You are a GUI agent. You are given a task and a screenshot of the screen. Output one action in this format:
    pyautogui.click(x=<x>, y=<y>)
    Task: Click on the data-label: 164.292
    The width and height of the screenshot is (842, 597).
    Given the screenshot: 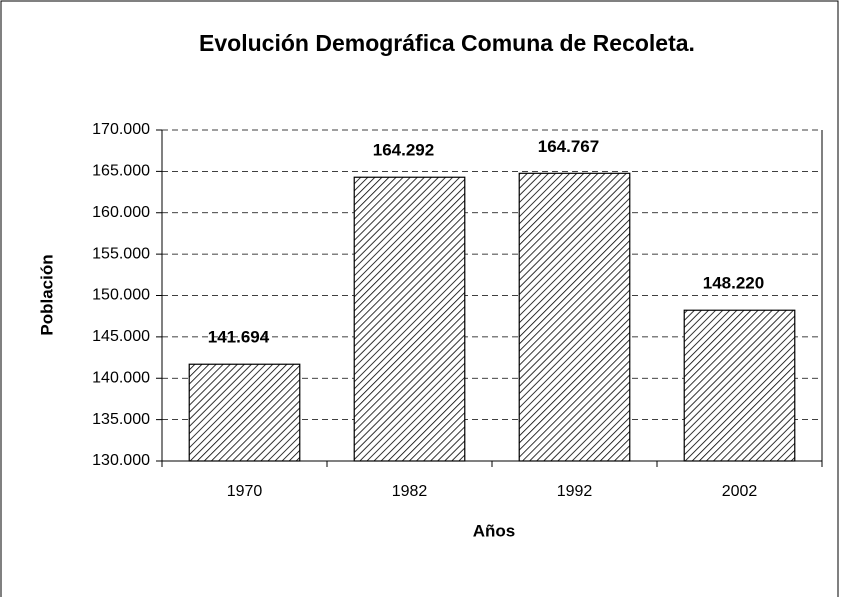 What is the action you would take?
    pyautogui.click(x=403, y=150)
    